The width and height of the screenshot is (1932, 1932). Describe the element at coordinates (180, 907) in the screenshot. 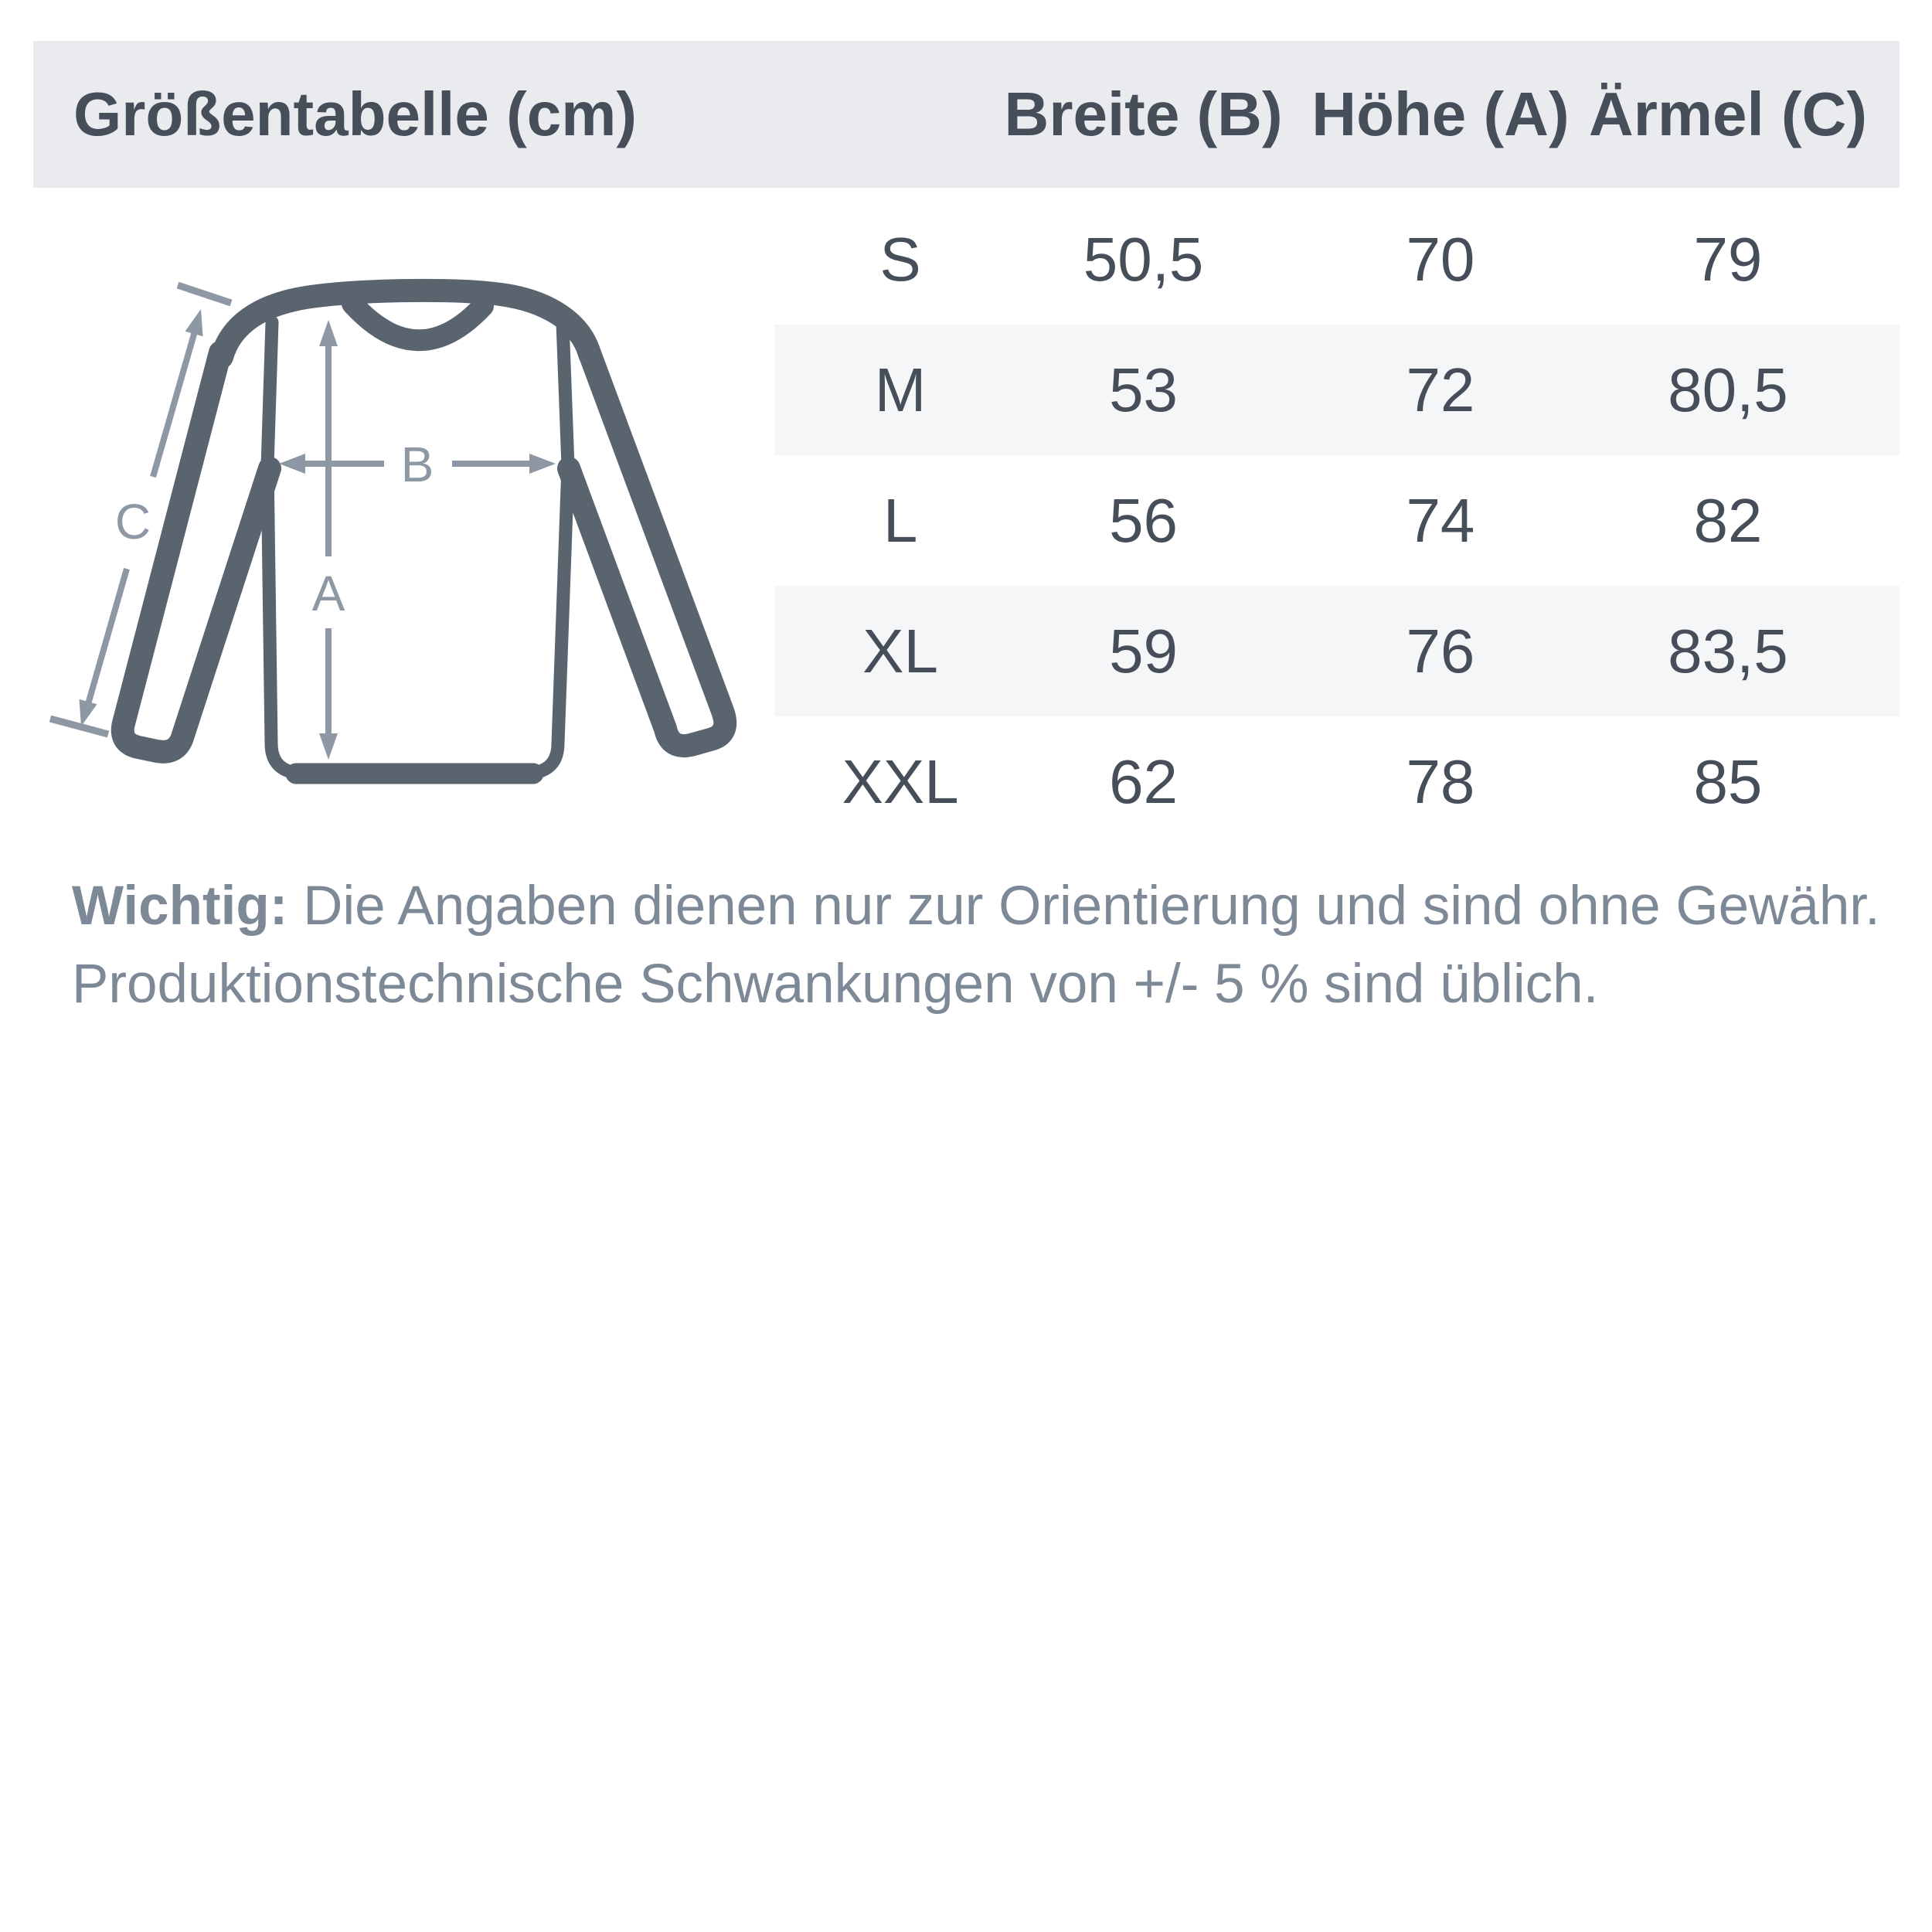

I see `disclaimer-lead: Wichtig:` at that location.